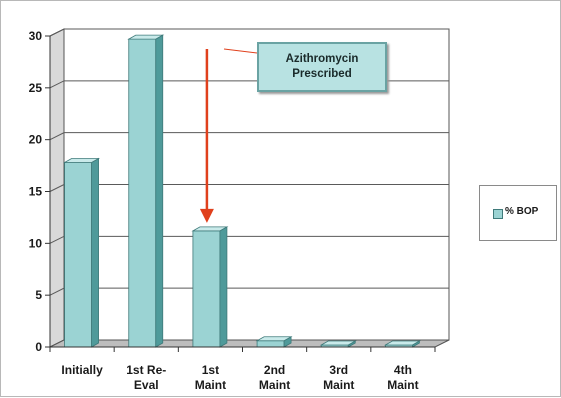  What do you see at coordinates (82, 370) in the screenshot?
I see `x-tick-label-0: Initially` at bounding box center [82, 370].